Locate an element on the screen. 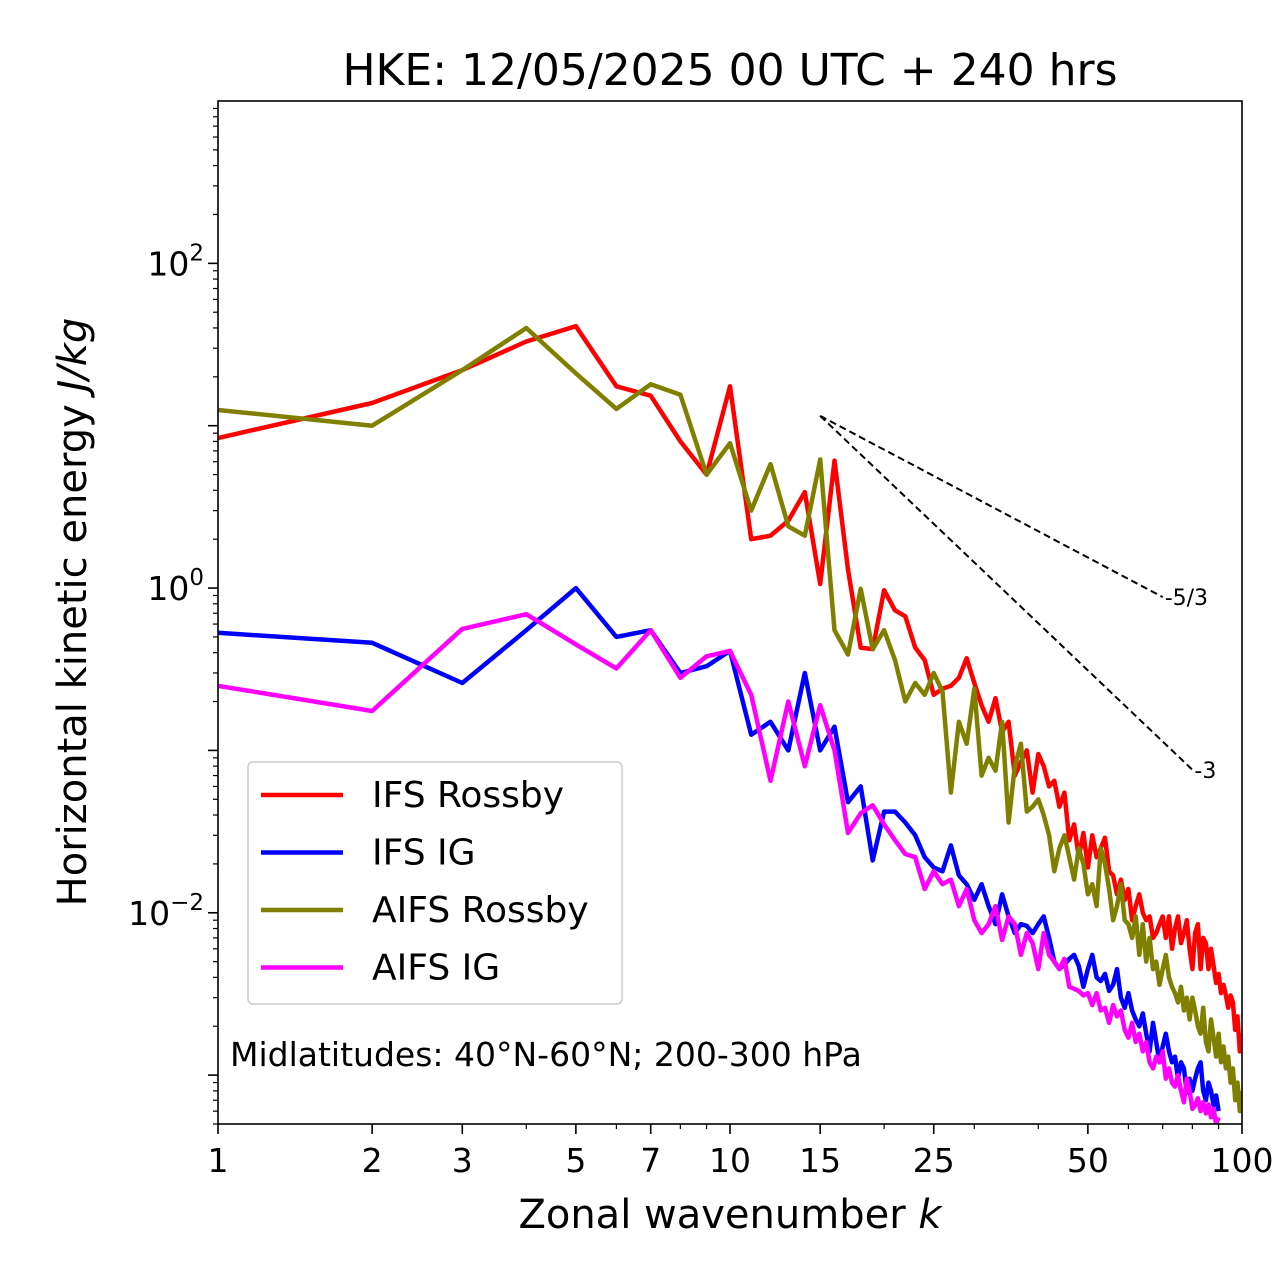 The height and width of the screenshot is (1288, 1280). y-axis-label-text: Horizontal kinetic energy is located at coordinates (73, 655).